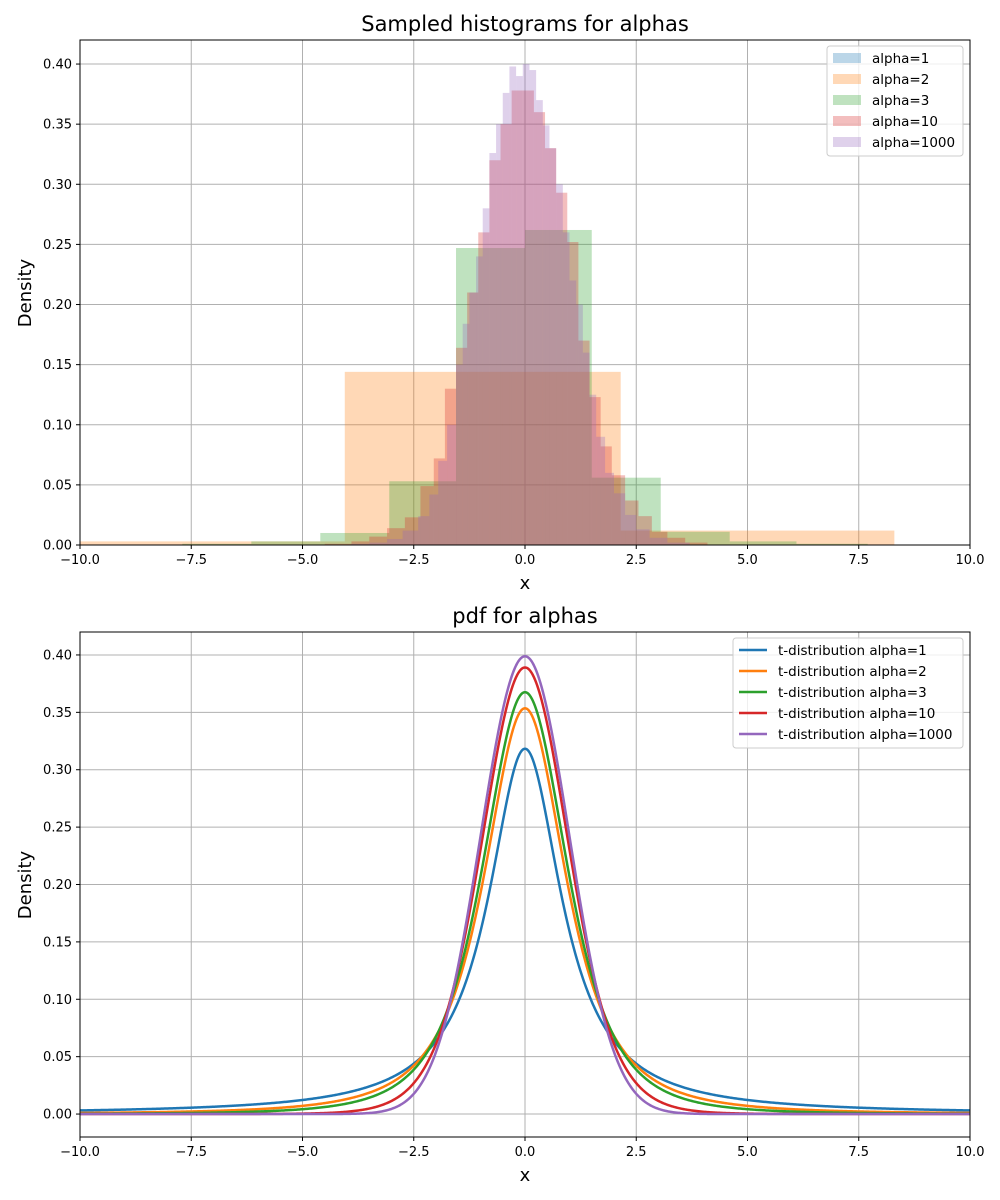 This screenshot has width=1000, height=1200. I want to click on pdf-y-tick-label: 0.40, so click(57, 655).